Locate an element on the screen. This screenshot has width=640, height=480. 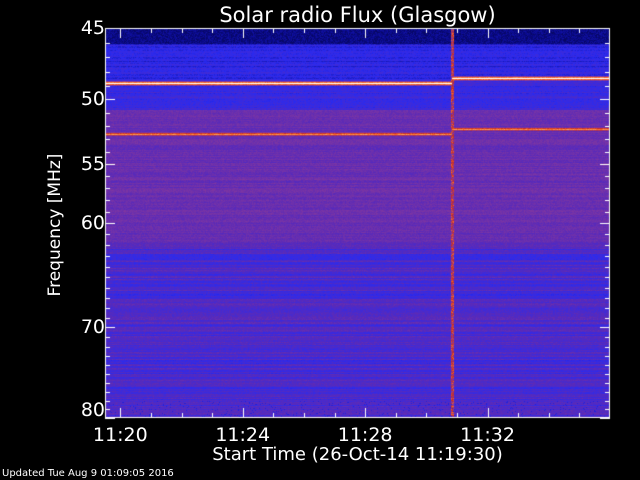
y-axis-label: Frequency [MHz] is located at coordinates (55, 225).